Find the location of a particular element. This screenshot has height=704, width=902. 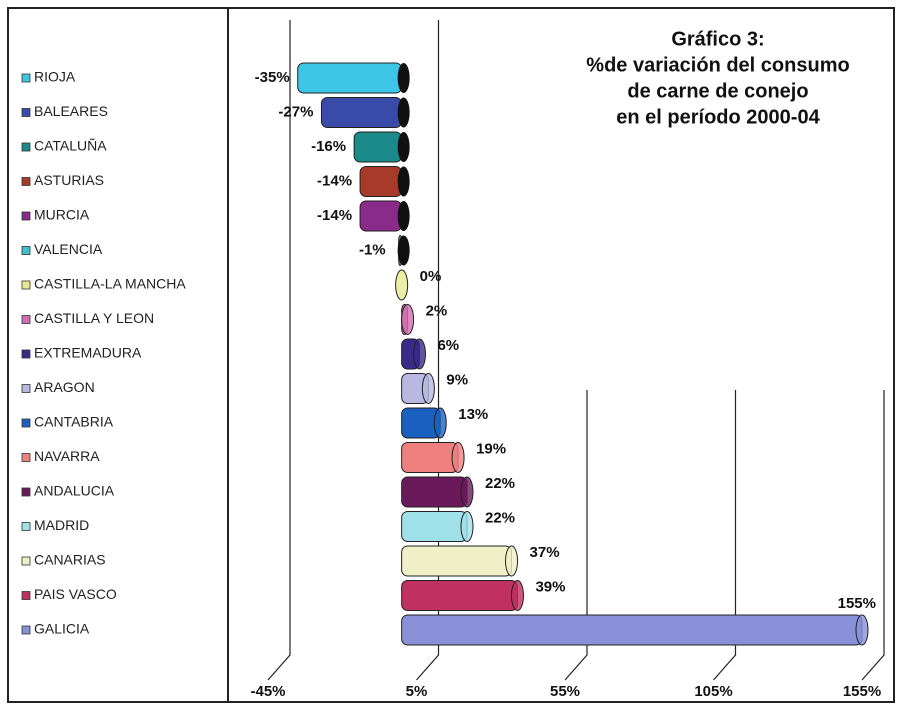

x-tick-label: -45% is located at coordinates (267, 691).